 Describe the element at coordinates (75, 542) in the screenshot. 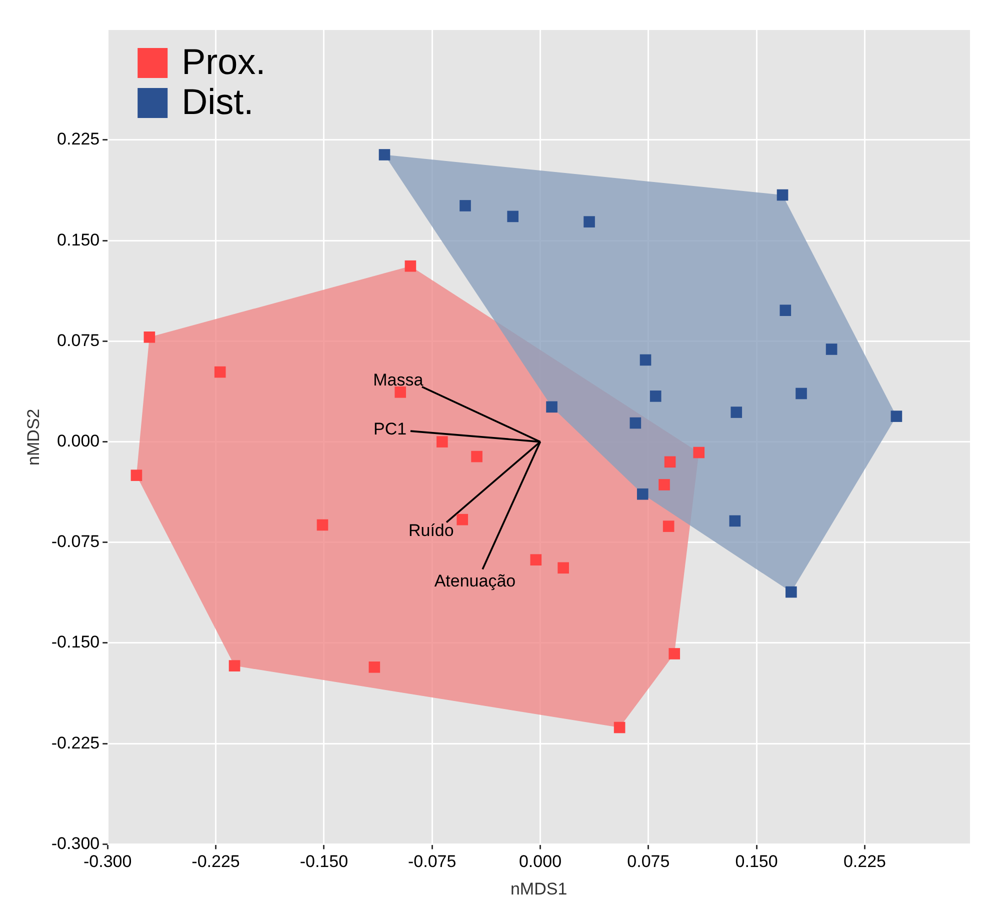

I see `y-tick-label: -0.075` at that location.